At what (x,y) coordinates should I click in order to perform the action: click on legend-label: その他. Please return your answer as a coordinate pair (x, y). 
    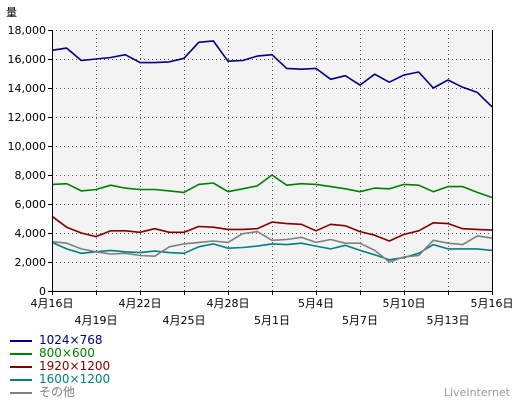
    Looking at the image, I should click on (57, 392).